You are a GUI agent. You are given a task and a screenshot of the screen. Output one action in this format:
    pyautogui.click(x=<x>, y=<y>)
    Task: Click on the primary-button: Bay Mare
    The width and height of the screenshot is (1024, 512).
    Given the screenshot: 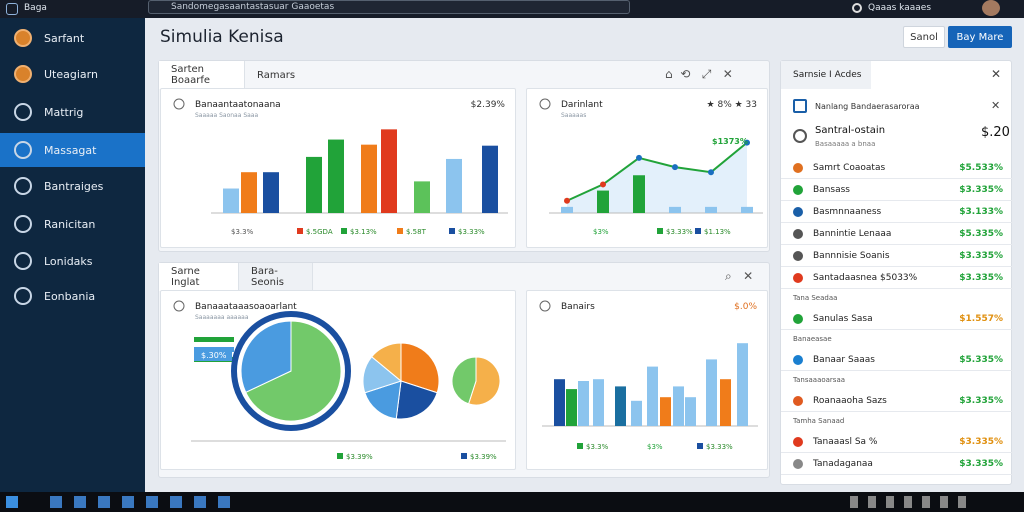 What is the action you would take?
    pyautogui.click(x=980, y=37)
    